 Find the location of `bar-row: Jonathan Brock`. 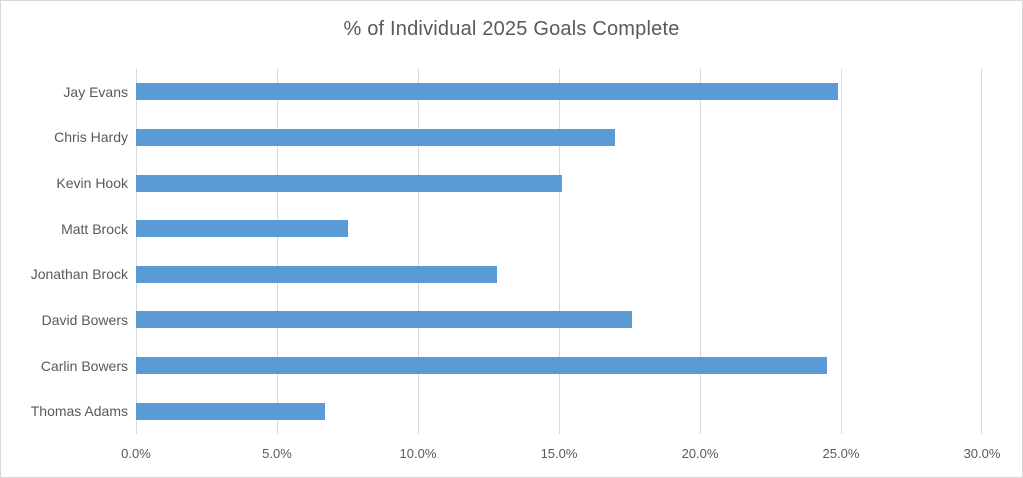

bar-row: Jonathan Brock is located at coordinates (491, 275).